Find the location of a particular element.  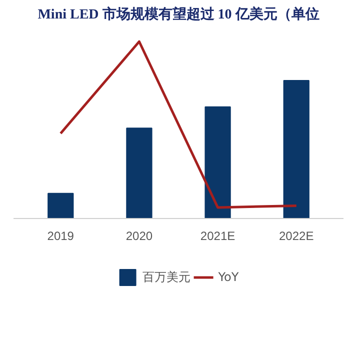

legend-label: 百万美元 is located at coordinates (166, 277).